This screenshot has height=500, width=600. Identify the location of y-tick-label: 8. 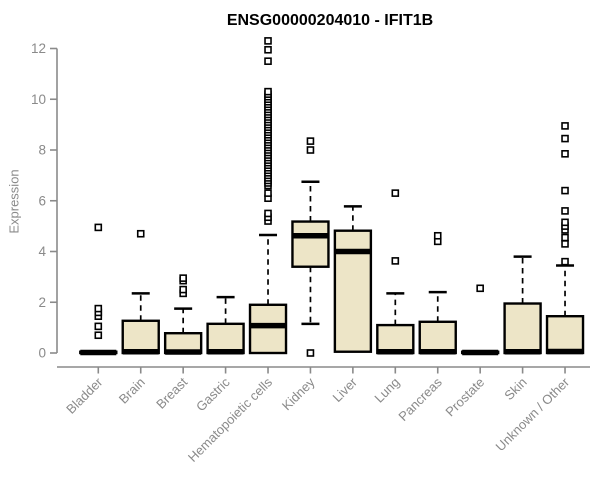
(42, 150).